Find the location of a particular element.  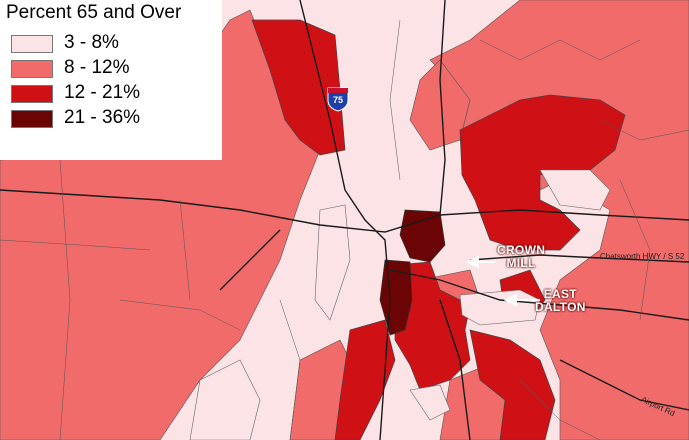

legend-title: Percent 65 and Over is located at coordinates (94, 12).